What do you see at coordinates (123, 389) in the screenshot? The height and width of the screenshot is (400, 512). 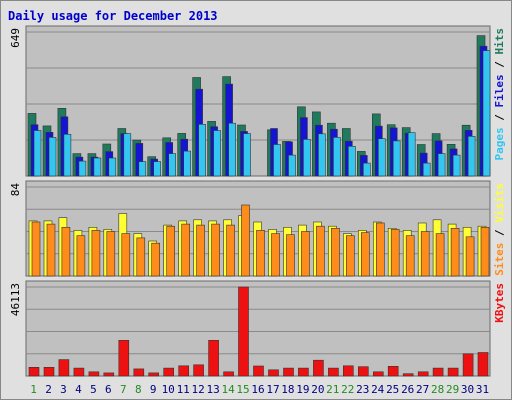 I see `x-tick-label: 7` at bounding box center [123, 389].